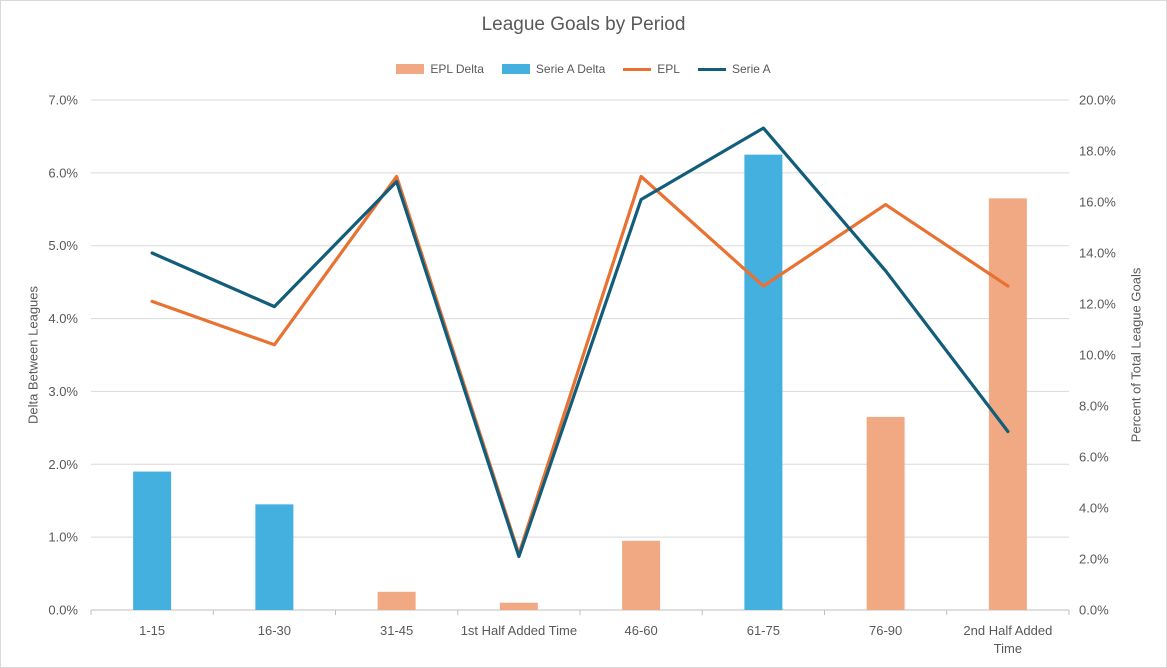  I want to click on y-tick-label: 5.0%, so click(63, 245).